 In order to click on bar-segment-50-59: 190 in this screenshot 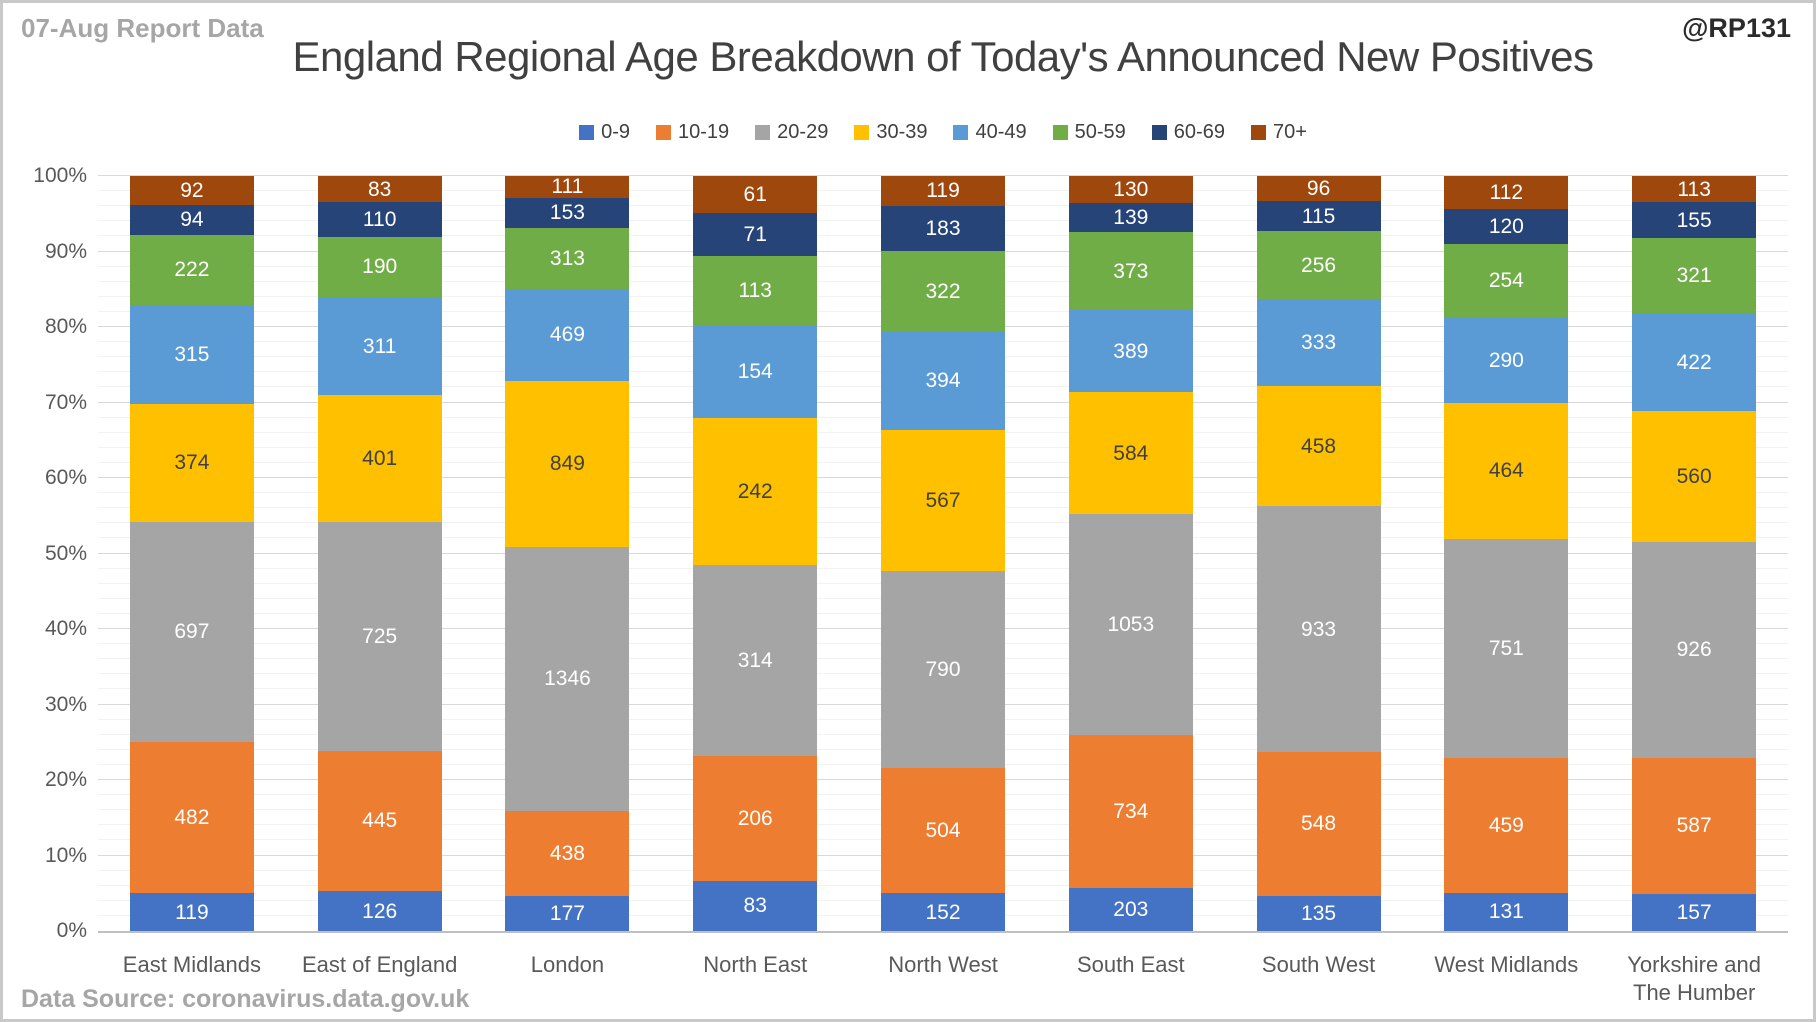, I will do `click(379, 266)`.